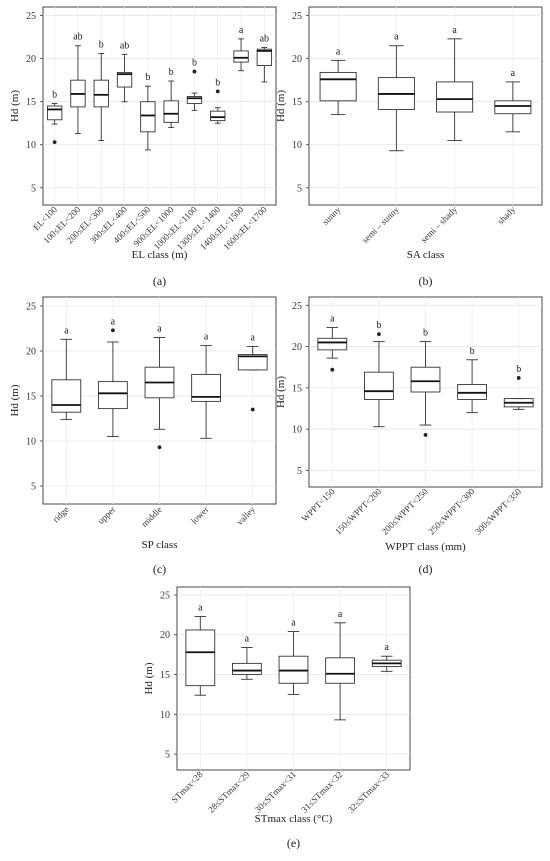 The image size is (550, 861). Describe the element at coordinates (425, 547) in the screenshot. I see `x-axis-title: WPPT class (mm)` at that location.